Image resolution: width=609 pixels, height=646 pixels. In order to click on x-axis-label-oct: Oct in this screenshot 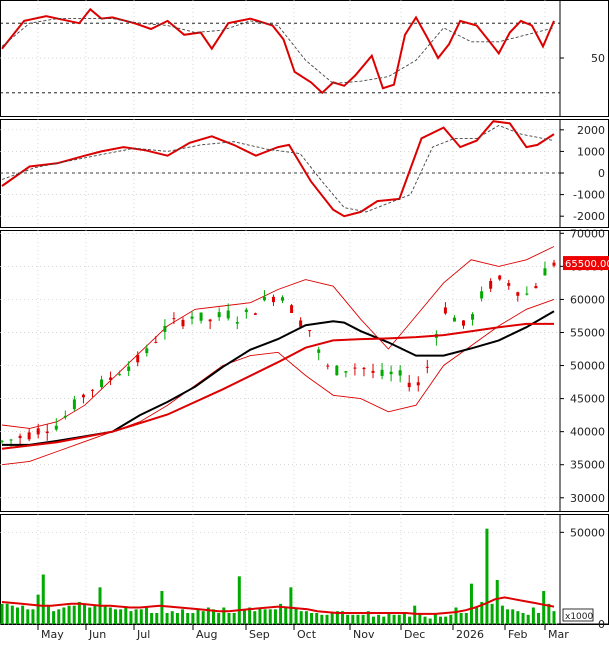, I will do `click(307, 634)`.